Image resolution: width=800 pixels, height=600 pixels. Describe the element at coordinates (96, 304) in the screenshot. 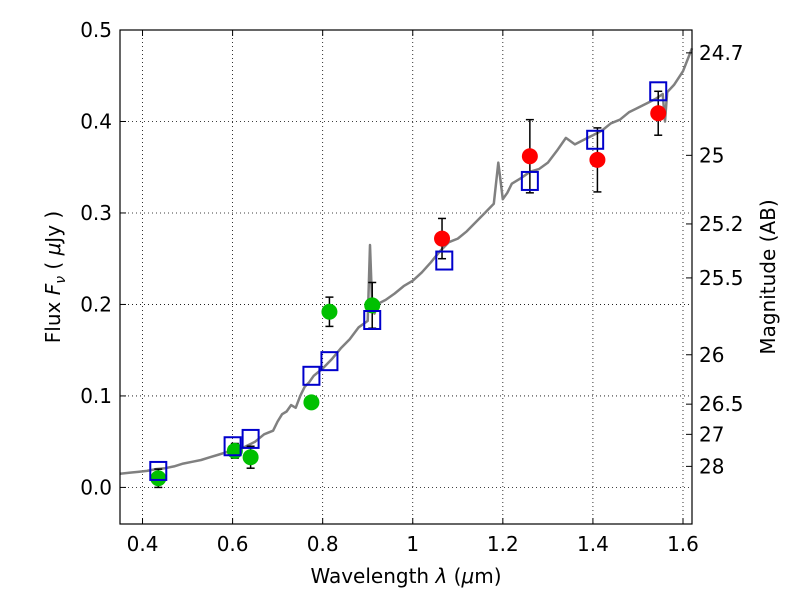

I see `y-tick-label: 0.2` at that location.